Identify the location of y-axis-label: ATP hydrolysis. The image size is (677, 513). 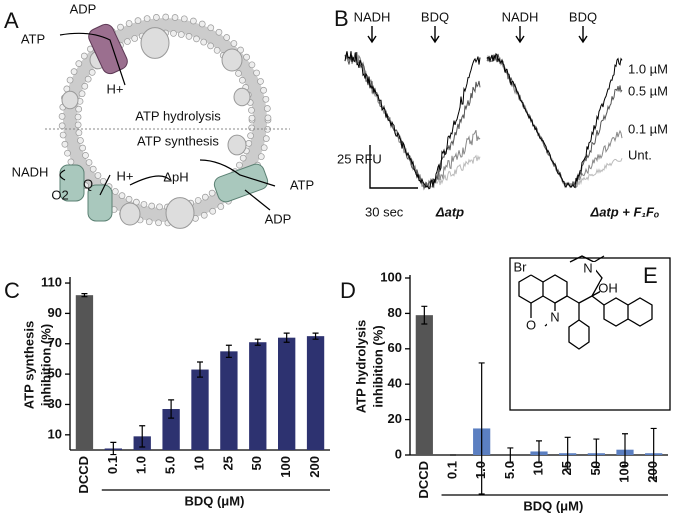
(360, 366).